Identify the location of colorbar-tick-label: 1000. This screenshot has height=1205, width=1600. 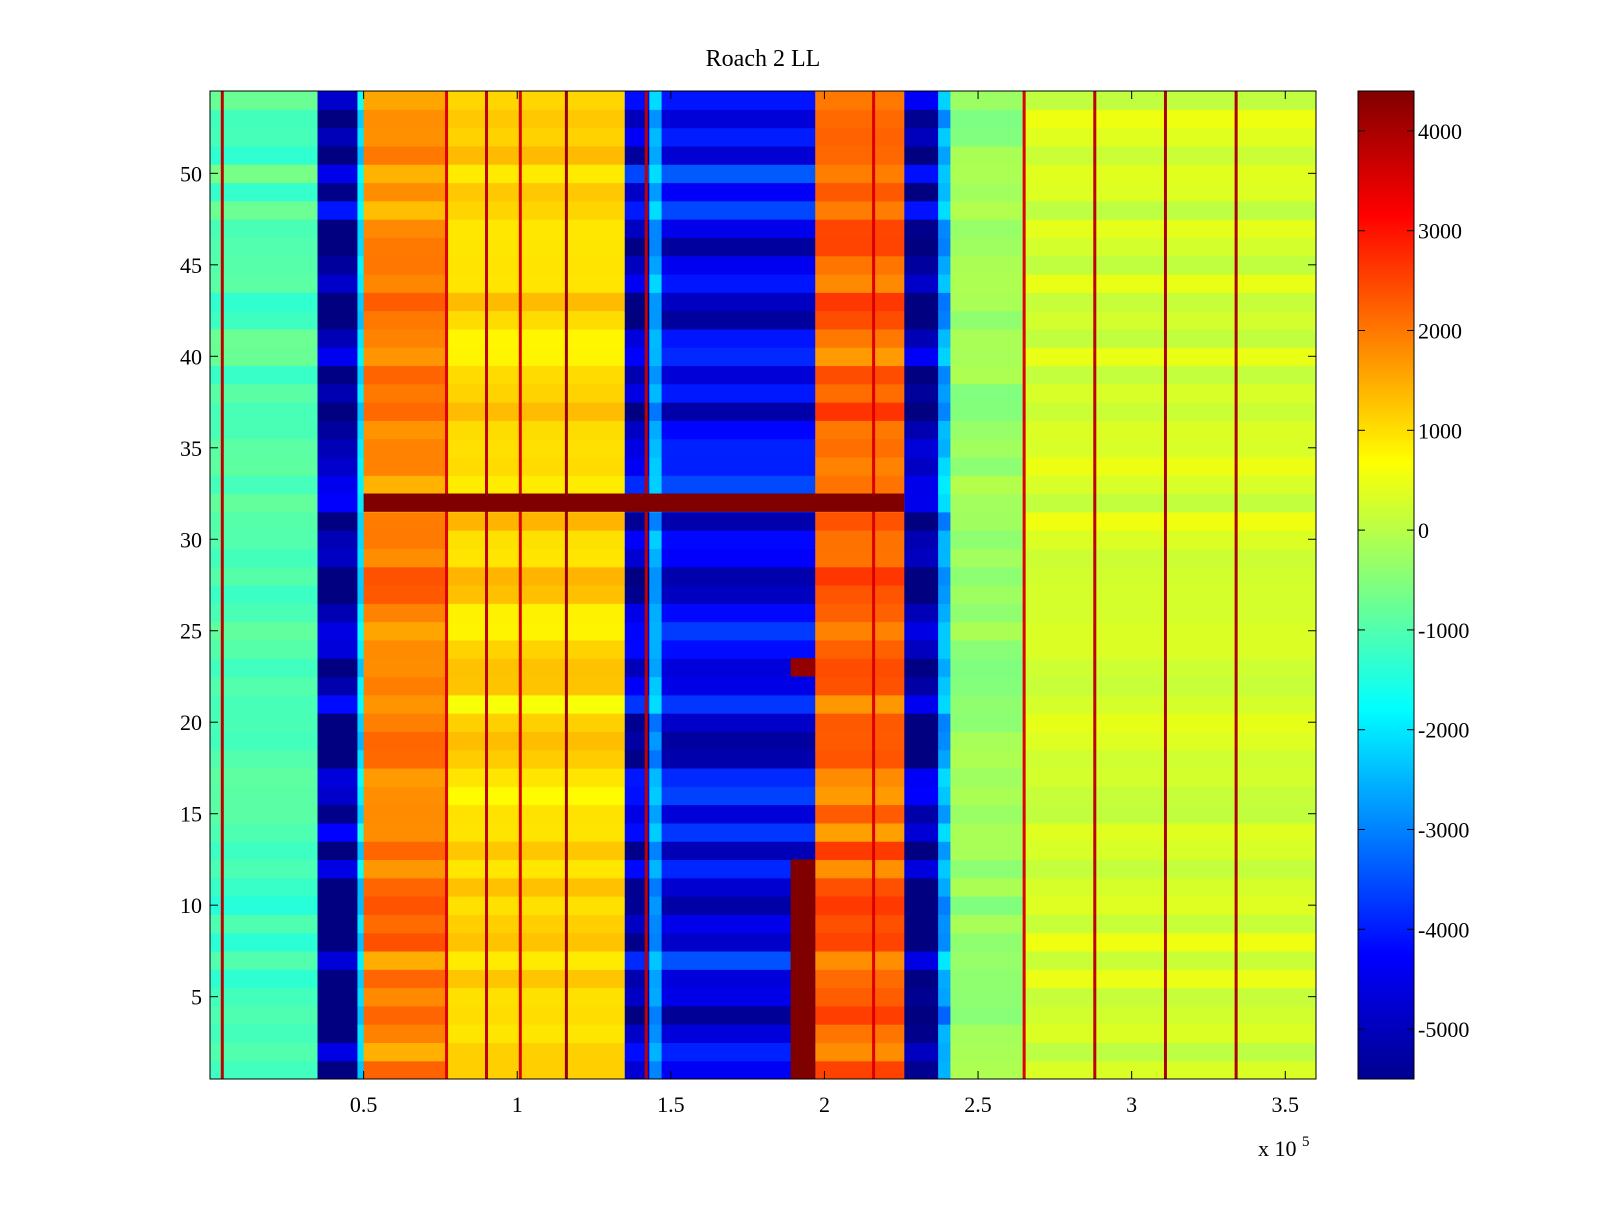
(1440, 430).